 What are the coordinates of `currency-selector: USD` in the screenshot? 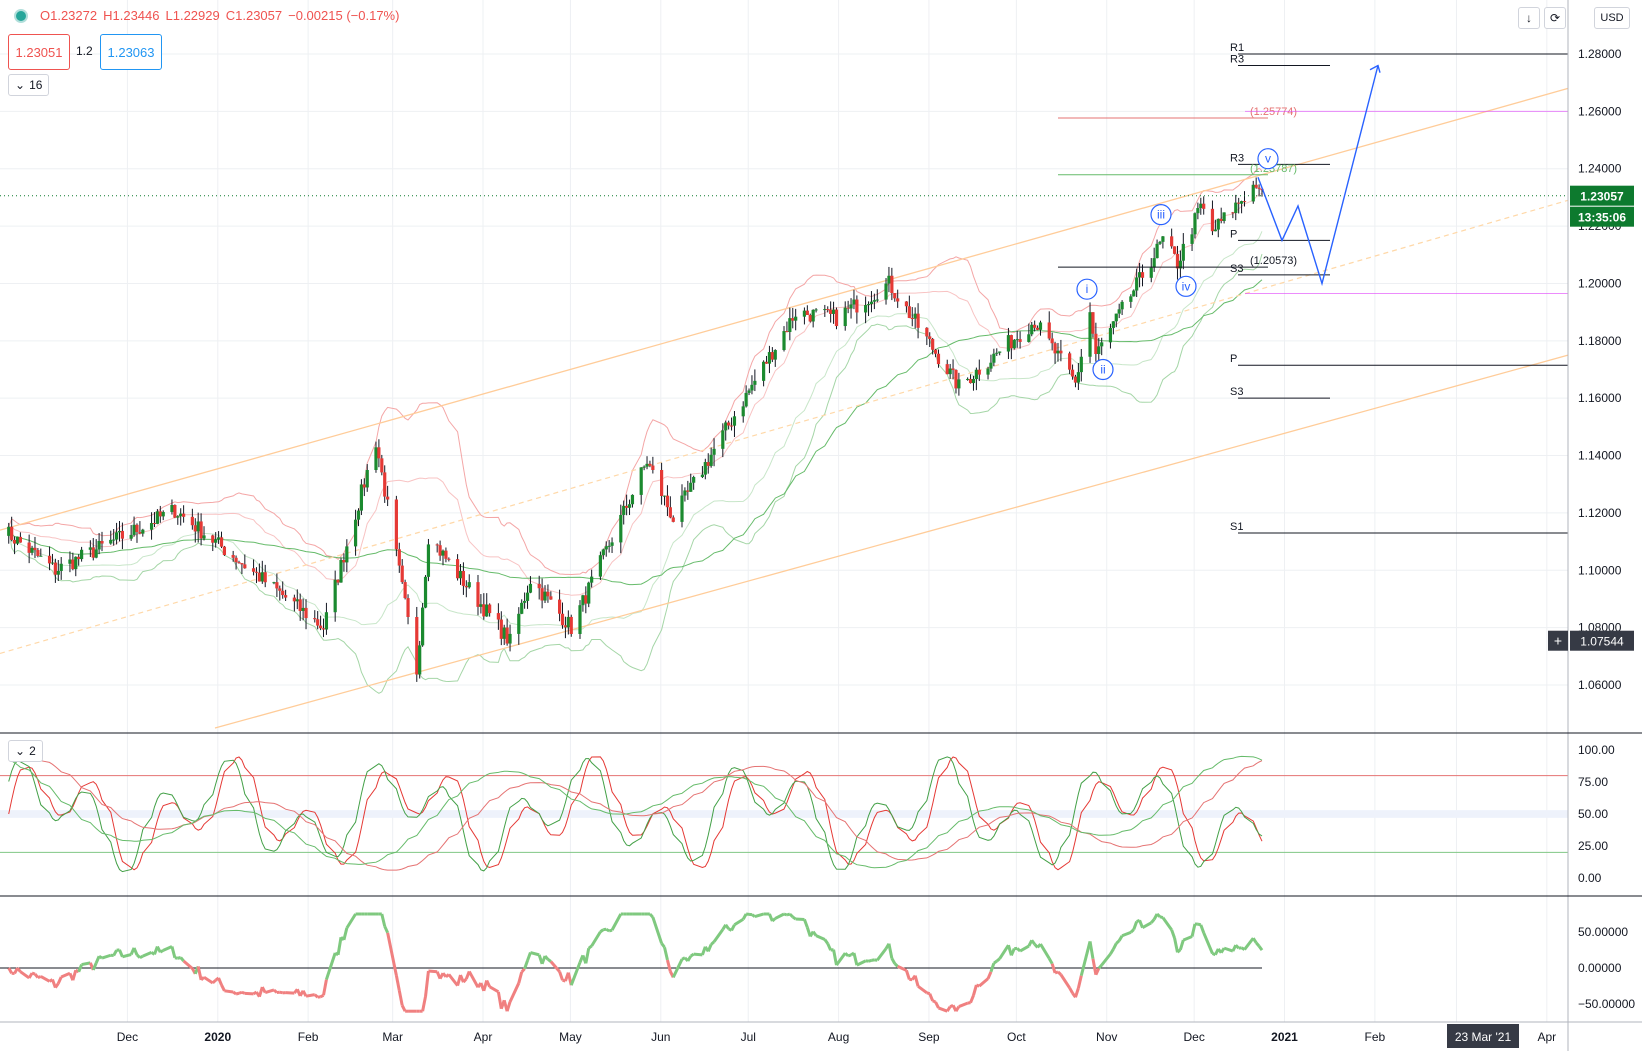 It's located at (1612, 18).